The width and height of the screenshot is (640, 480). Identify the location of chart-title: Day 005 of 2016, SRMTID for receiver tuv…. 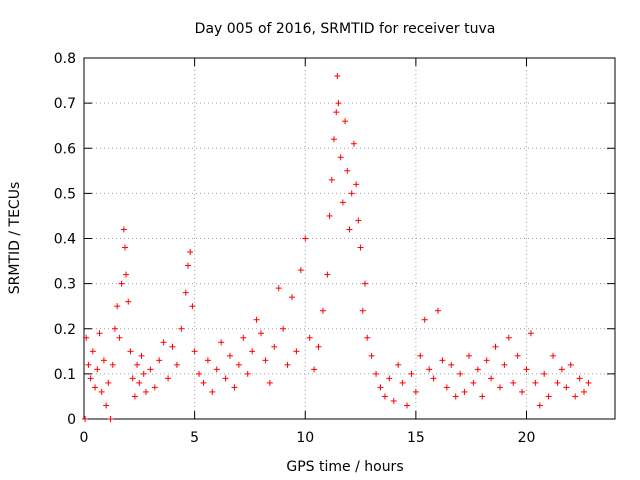
(345, 29).